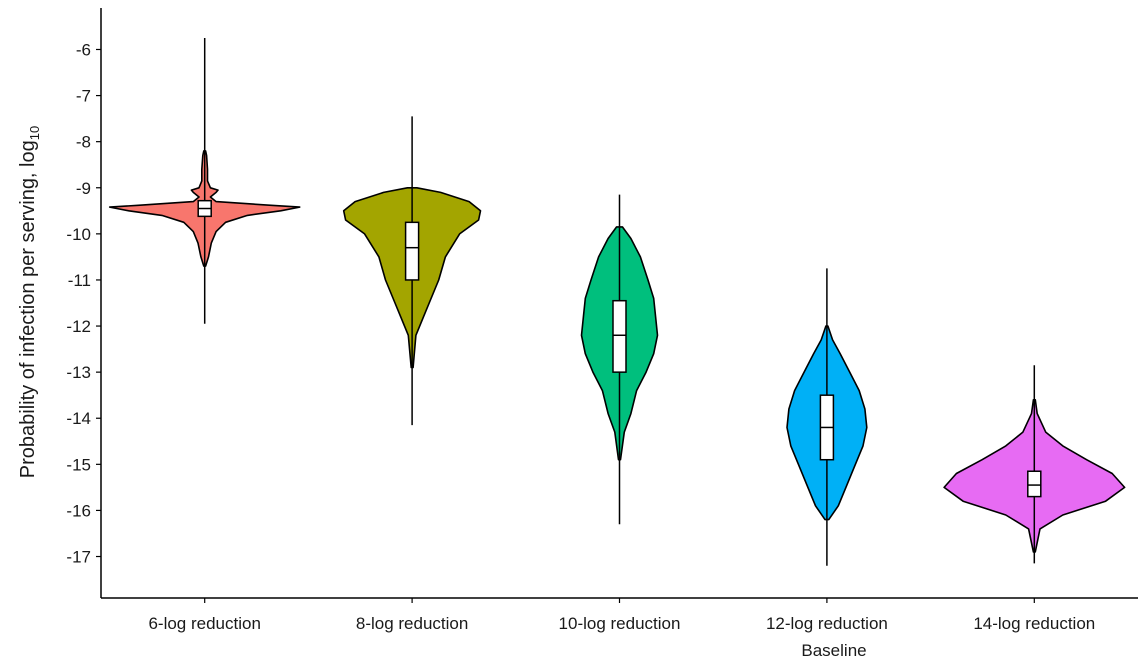 This screenshot has height=662, width=1148. What do you see at coordinates (78, 464) in the screenshot?
I see `y-tick-label: -15` at bounding box center [78, 464].